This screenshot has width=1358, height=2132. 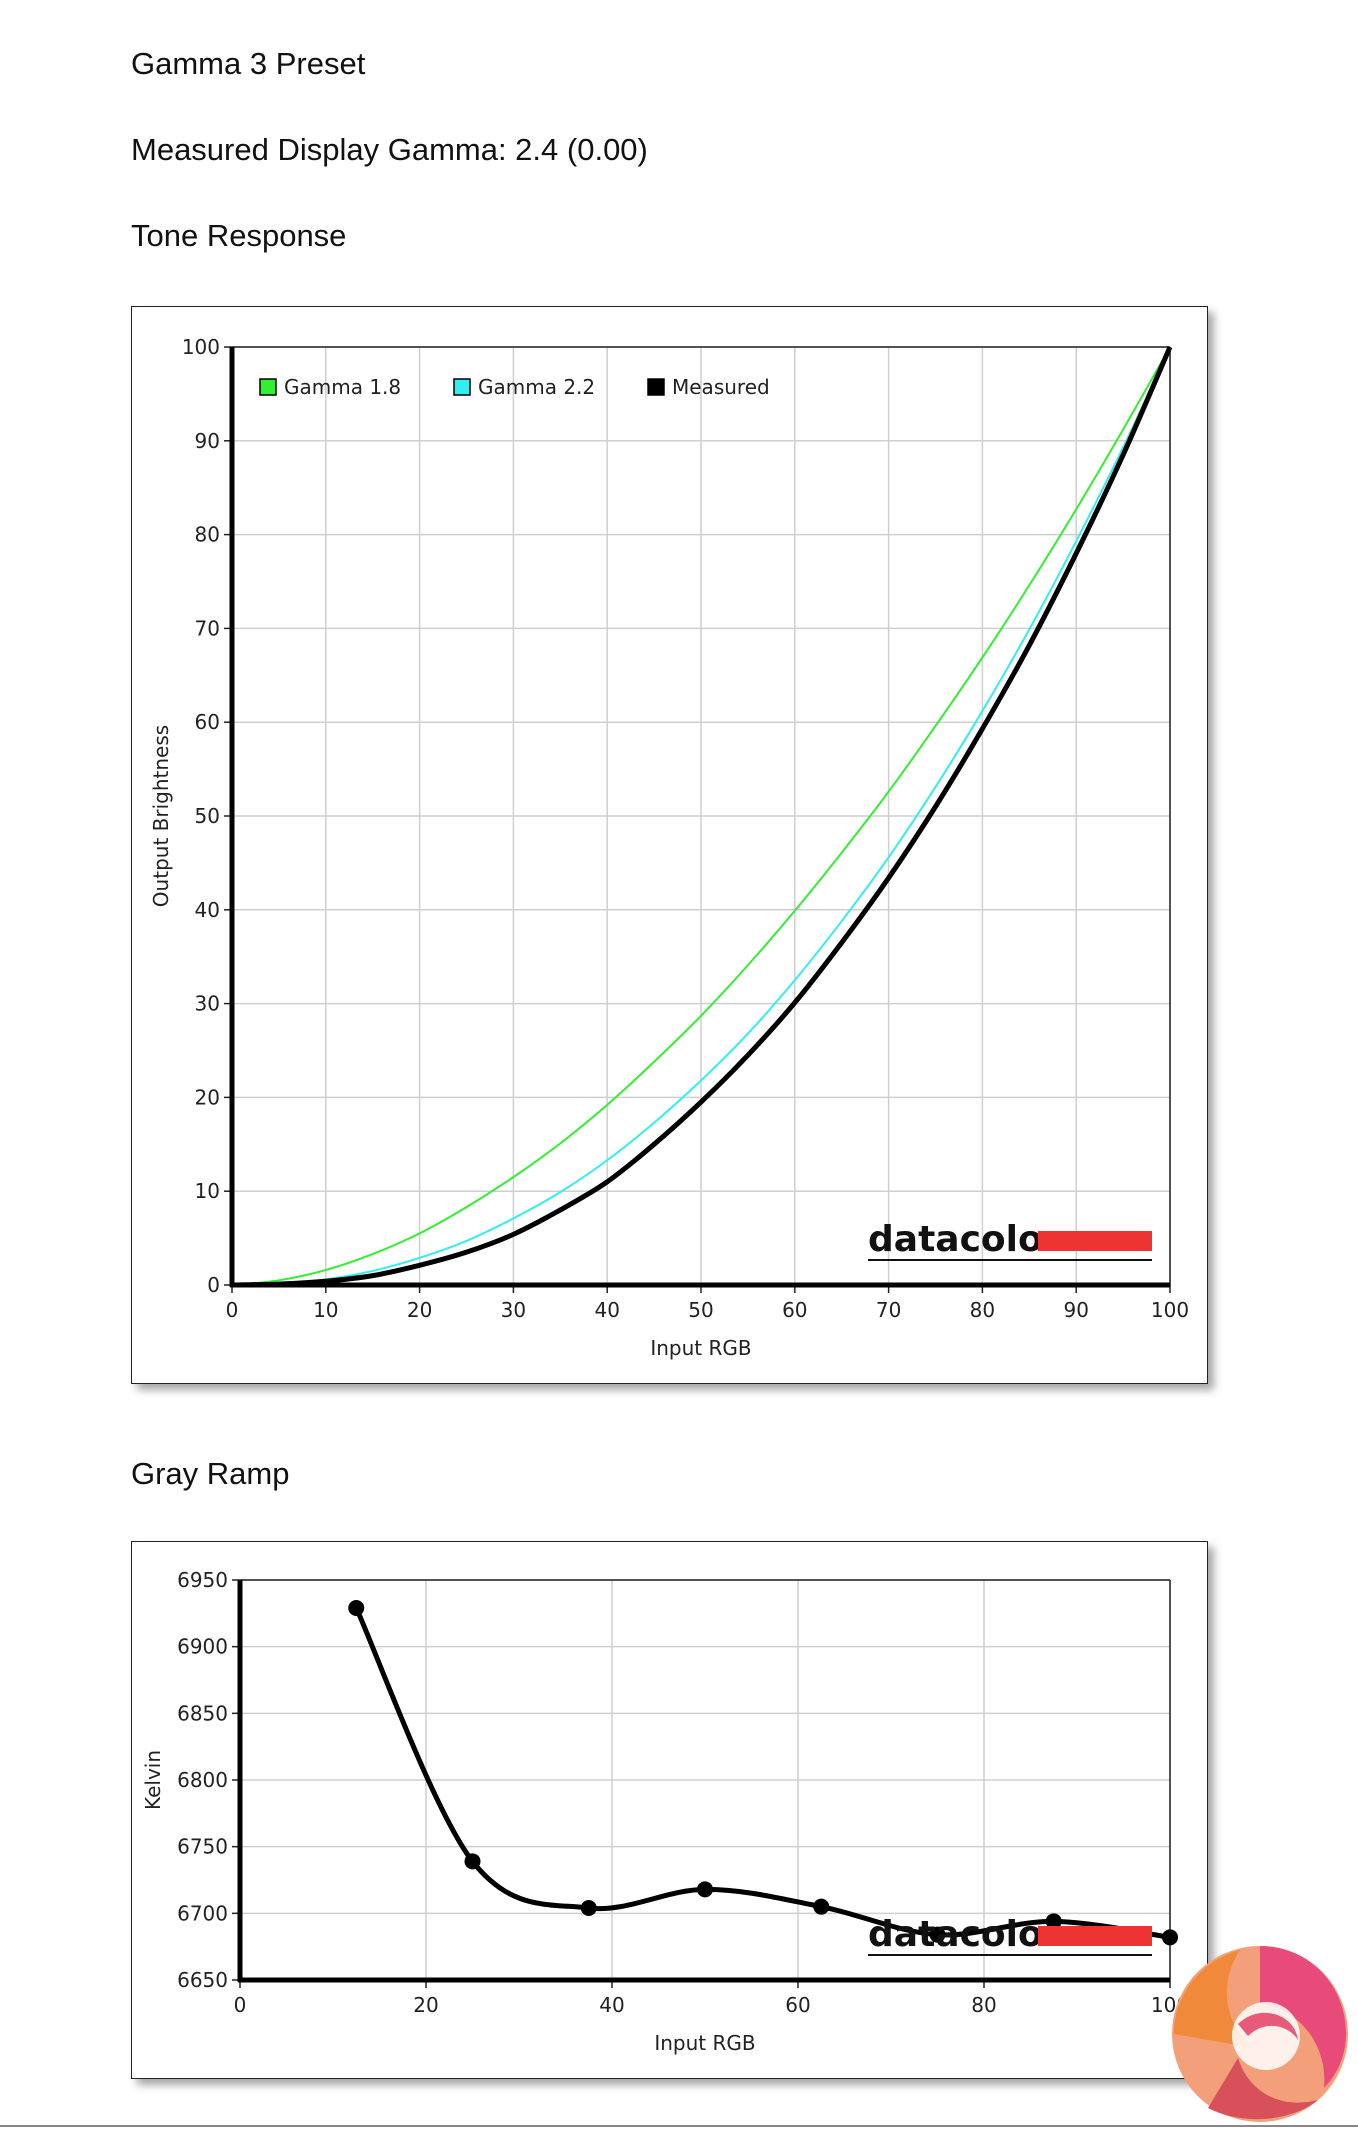 I want to click on y-tick-label: 6900, so click(x=202, y=1647).